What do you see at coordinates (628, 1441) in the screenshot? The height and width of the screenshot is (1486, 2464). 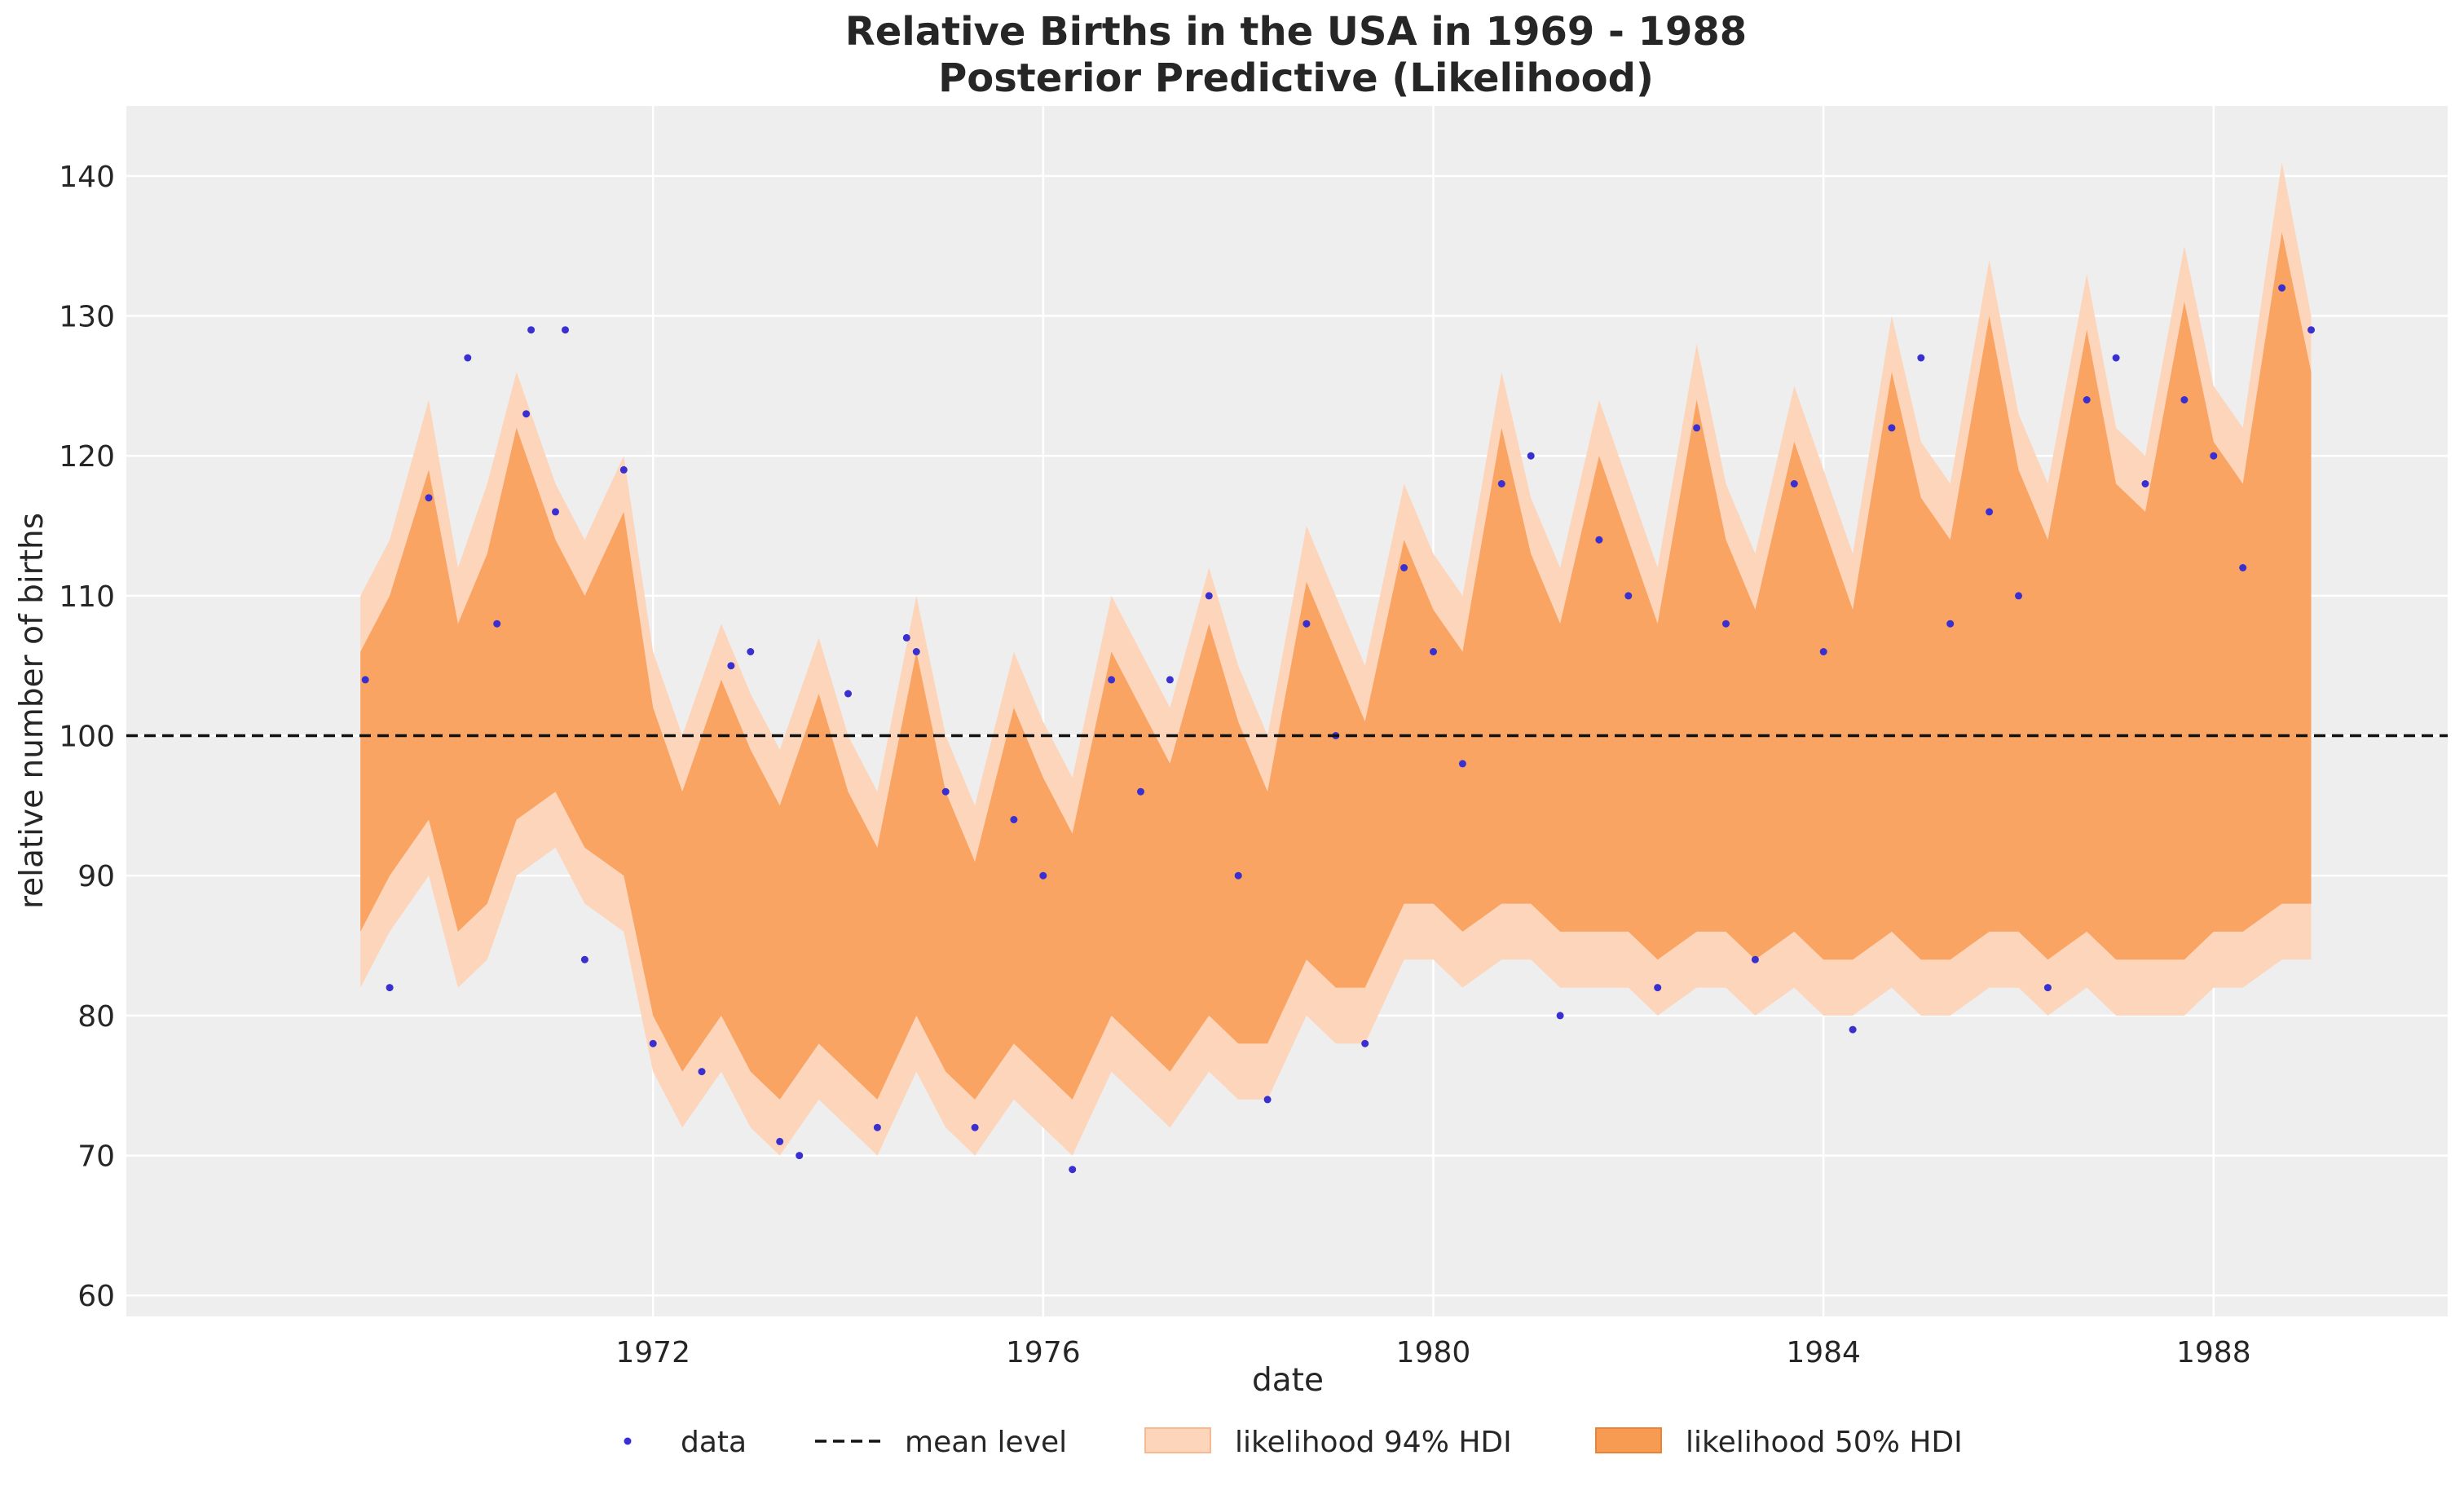 I see `legend-data-marker` at bounding box center [628, 1441].